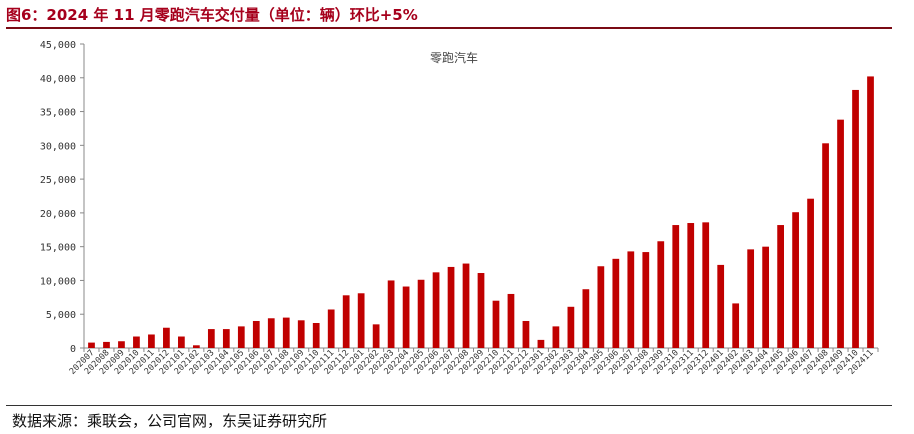  I want to click on y-tick-label: 35,000, so click(58, 113).